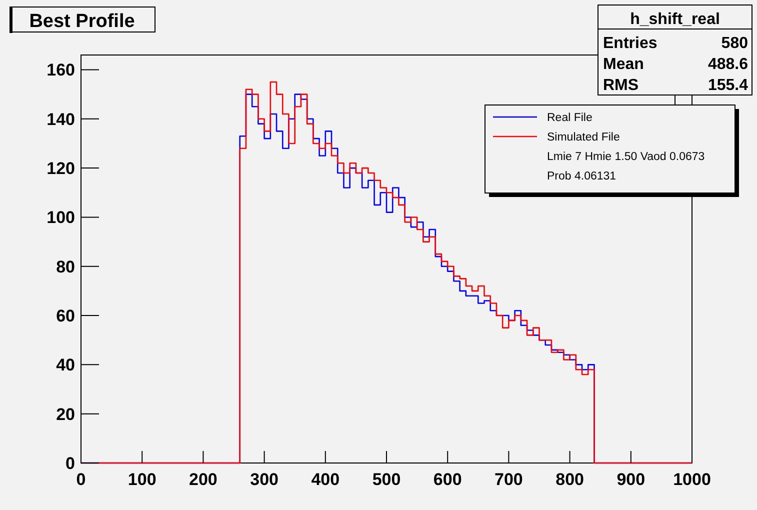 This screenshot has width=757, height=510. I want to click on x-tick-label: 300, so click(264, 479).